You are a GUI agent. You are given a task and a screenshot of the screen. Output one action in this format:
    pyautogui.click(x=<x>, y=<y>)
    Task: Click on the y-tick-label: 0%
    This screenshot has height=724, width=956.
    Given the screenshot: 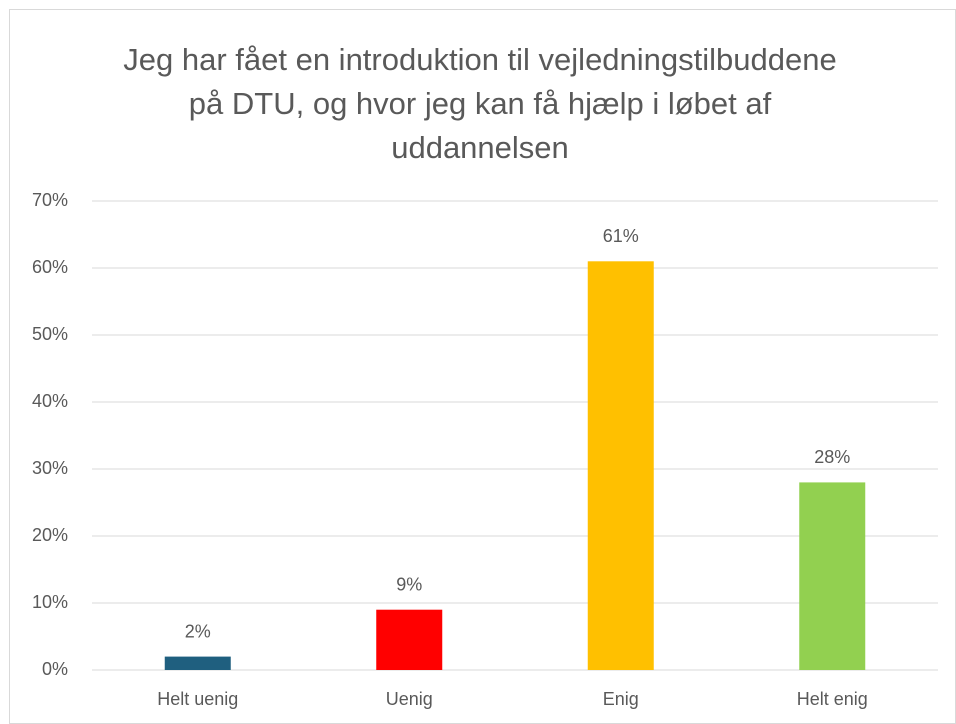 What is the action you would take?
    pyautogui.click(x=55, y=669)
    